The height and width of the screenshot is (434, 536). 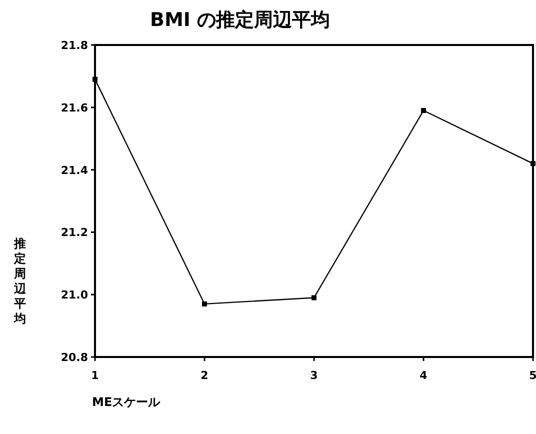 What do you see at coordinates (74, 233) in the screenshot?
I see `y-tick-label: 21.2` at bounding box center [74, 233].